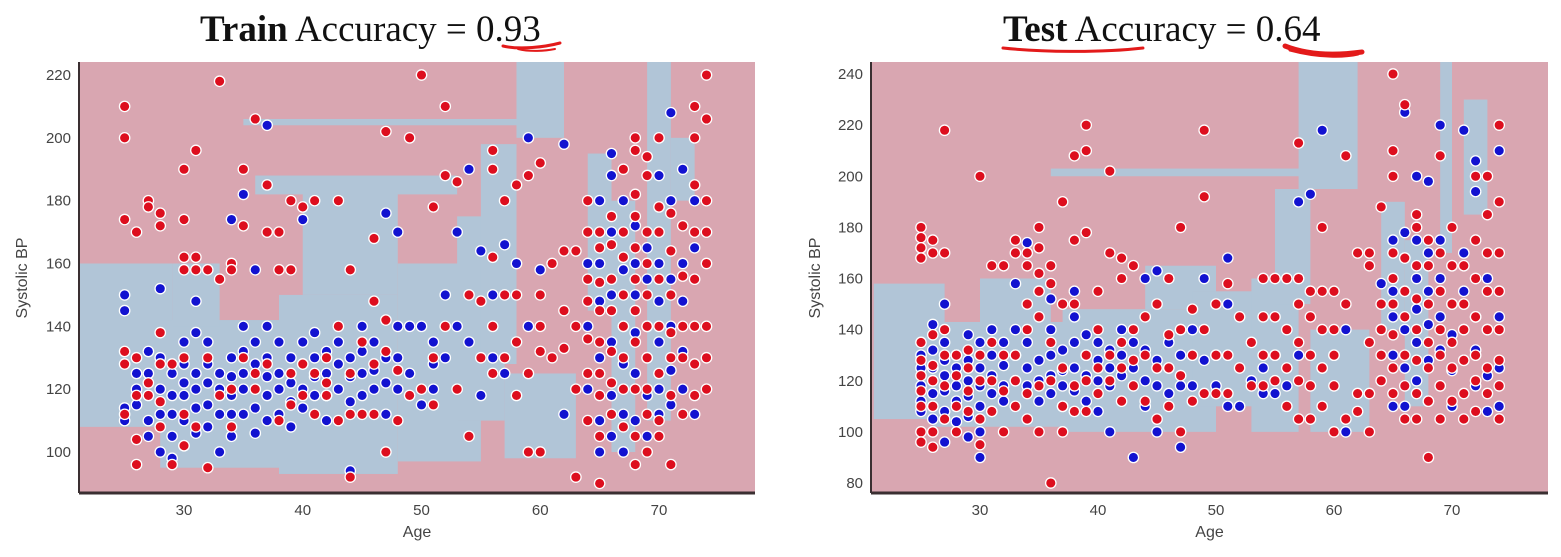  Describe the element at coordinates (850, 176) in the screenshot. I see `y-tick-label: 200` at that location.